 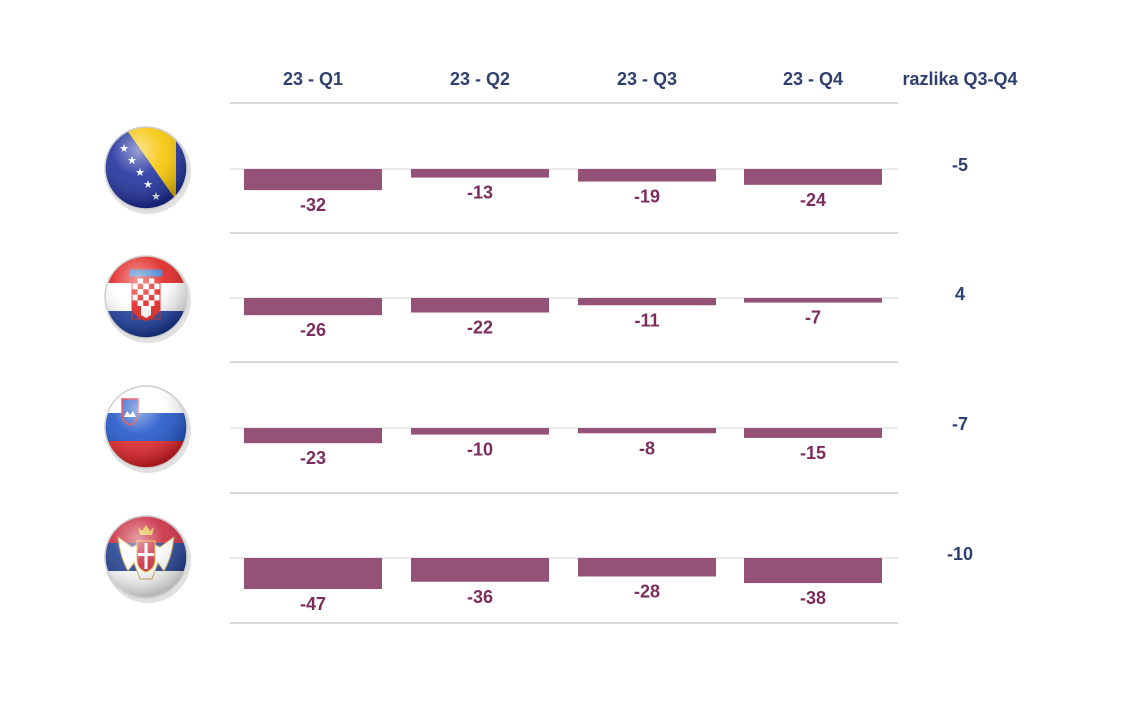 What do you see at coordinates (313, 604) in the screenshot?
I see `bar-value-label: -47` at bounding box center [313, 604].